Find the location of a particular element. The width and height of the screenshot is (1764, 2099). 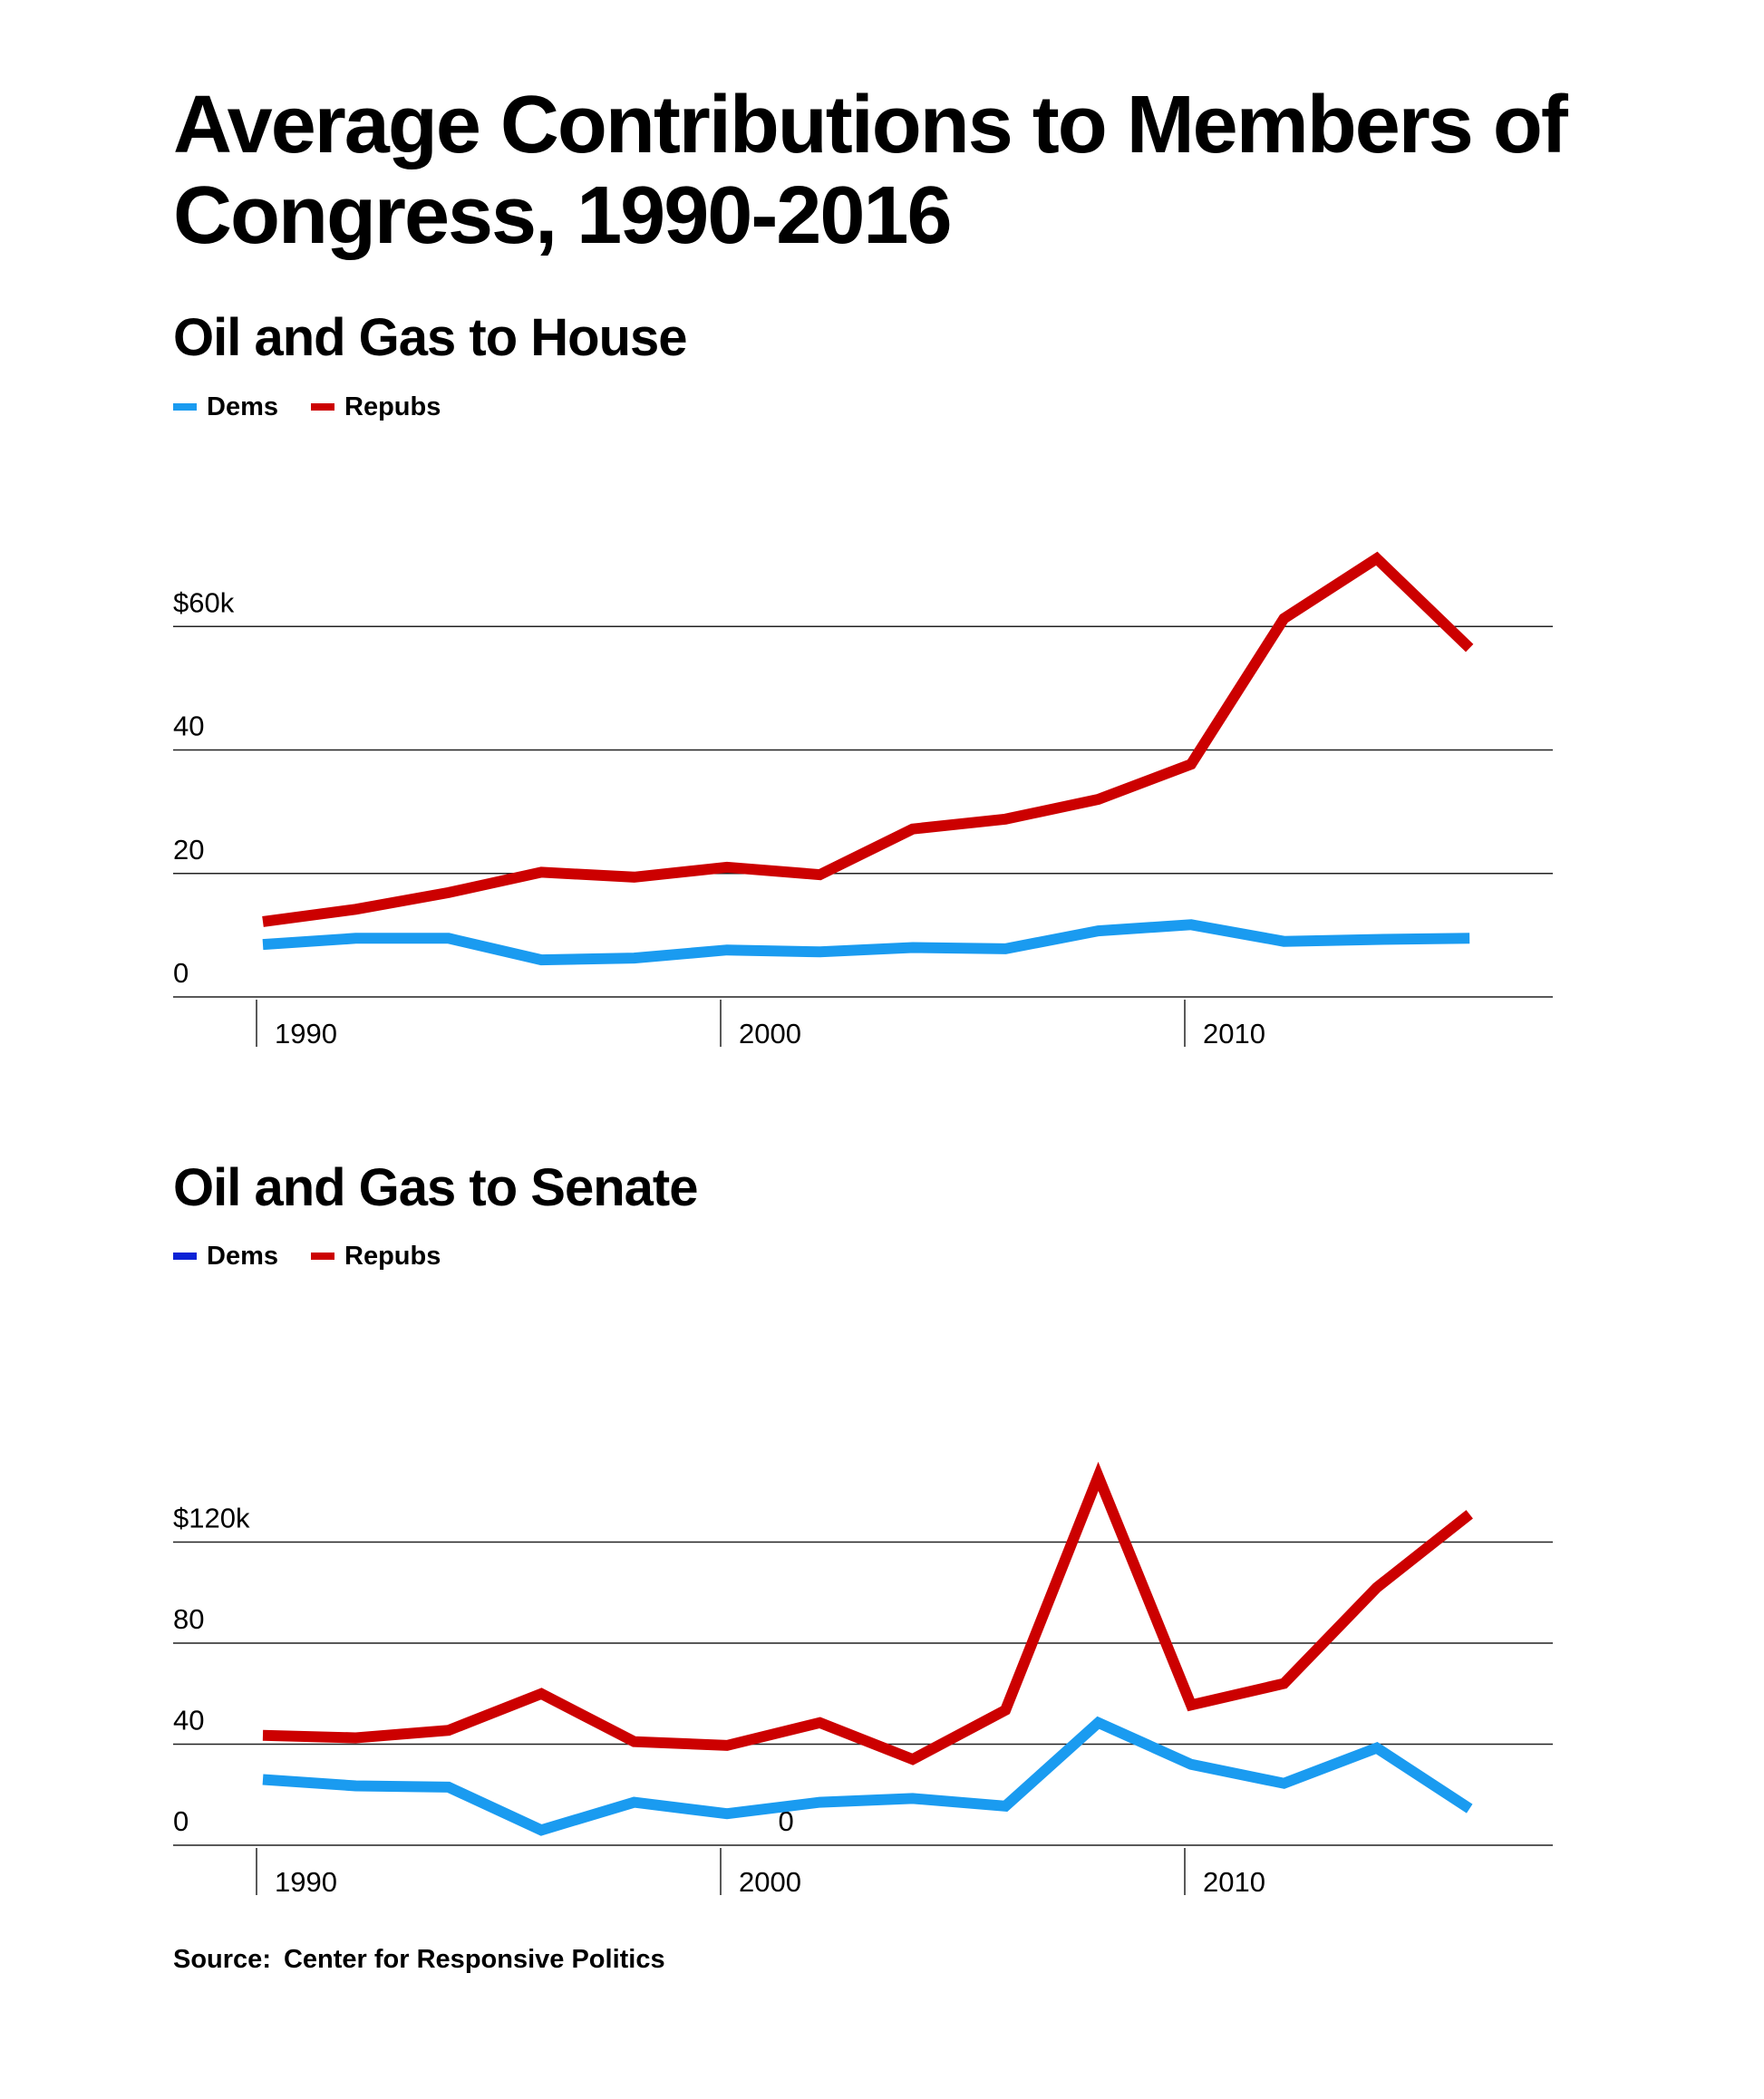

house-legend-repubs: Repubs is located at coordinates (376, 407).